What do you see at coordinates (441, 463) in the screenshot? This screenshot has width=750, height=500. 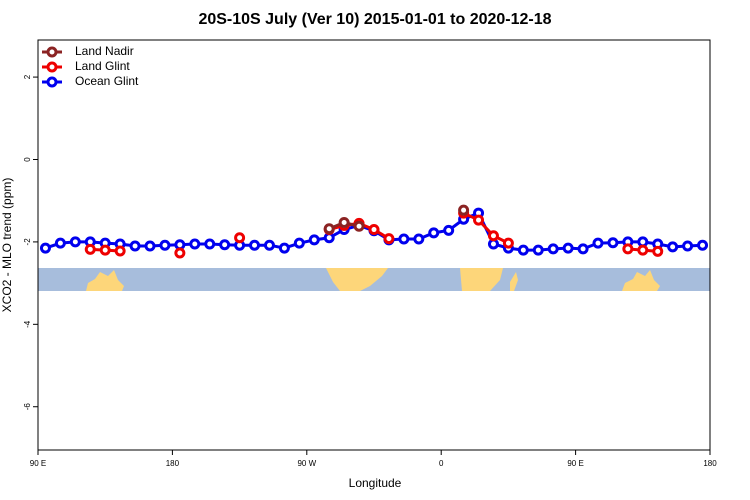 I see `x-tick-label: 0` at bounding box center [441, 463].